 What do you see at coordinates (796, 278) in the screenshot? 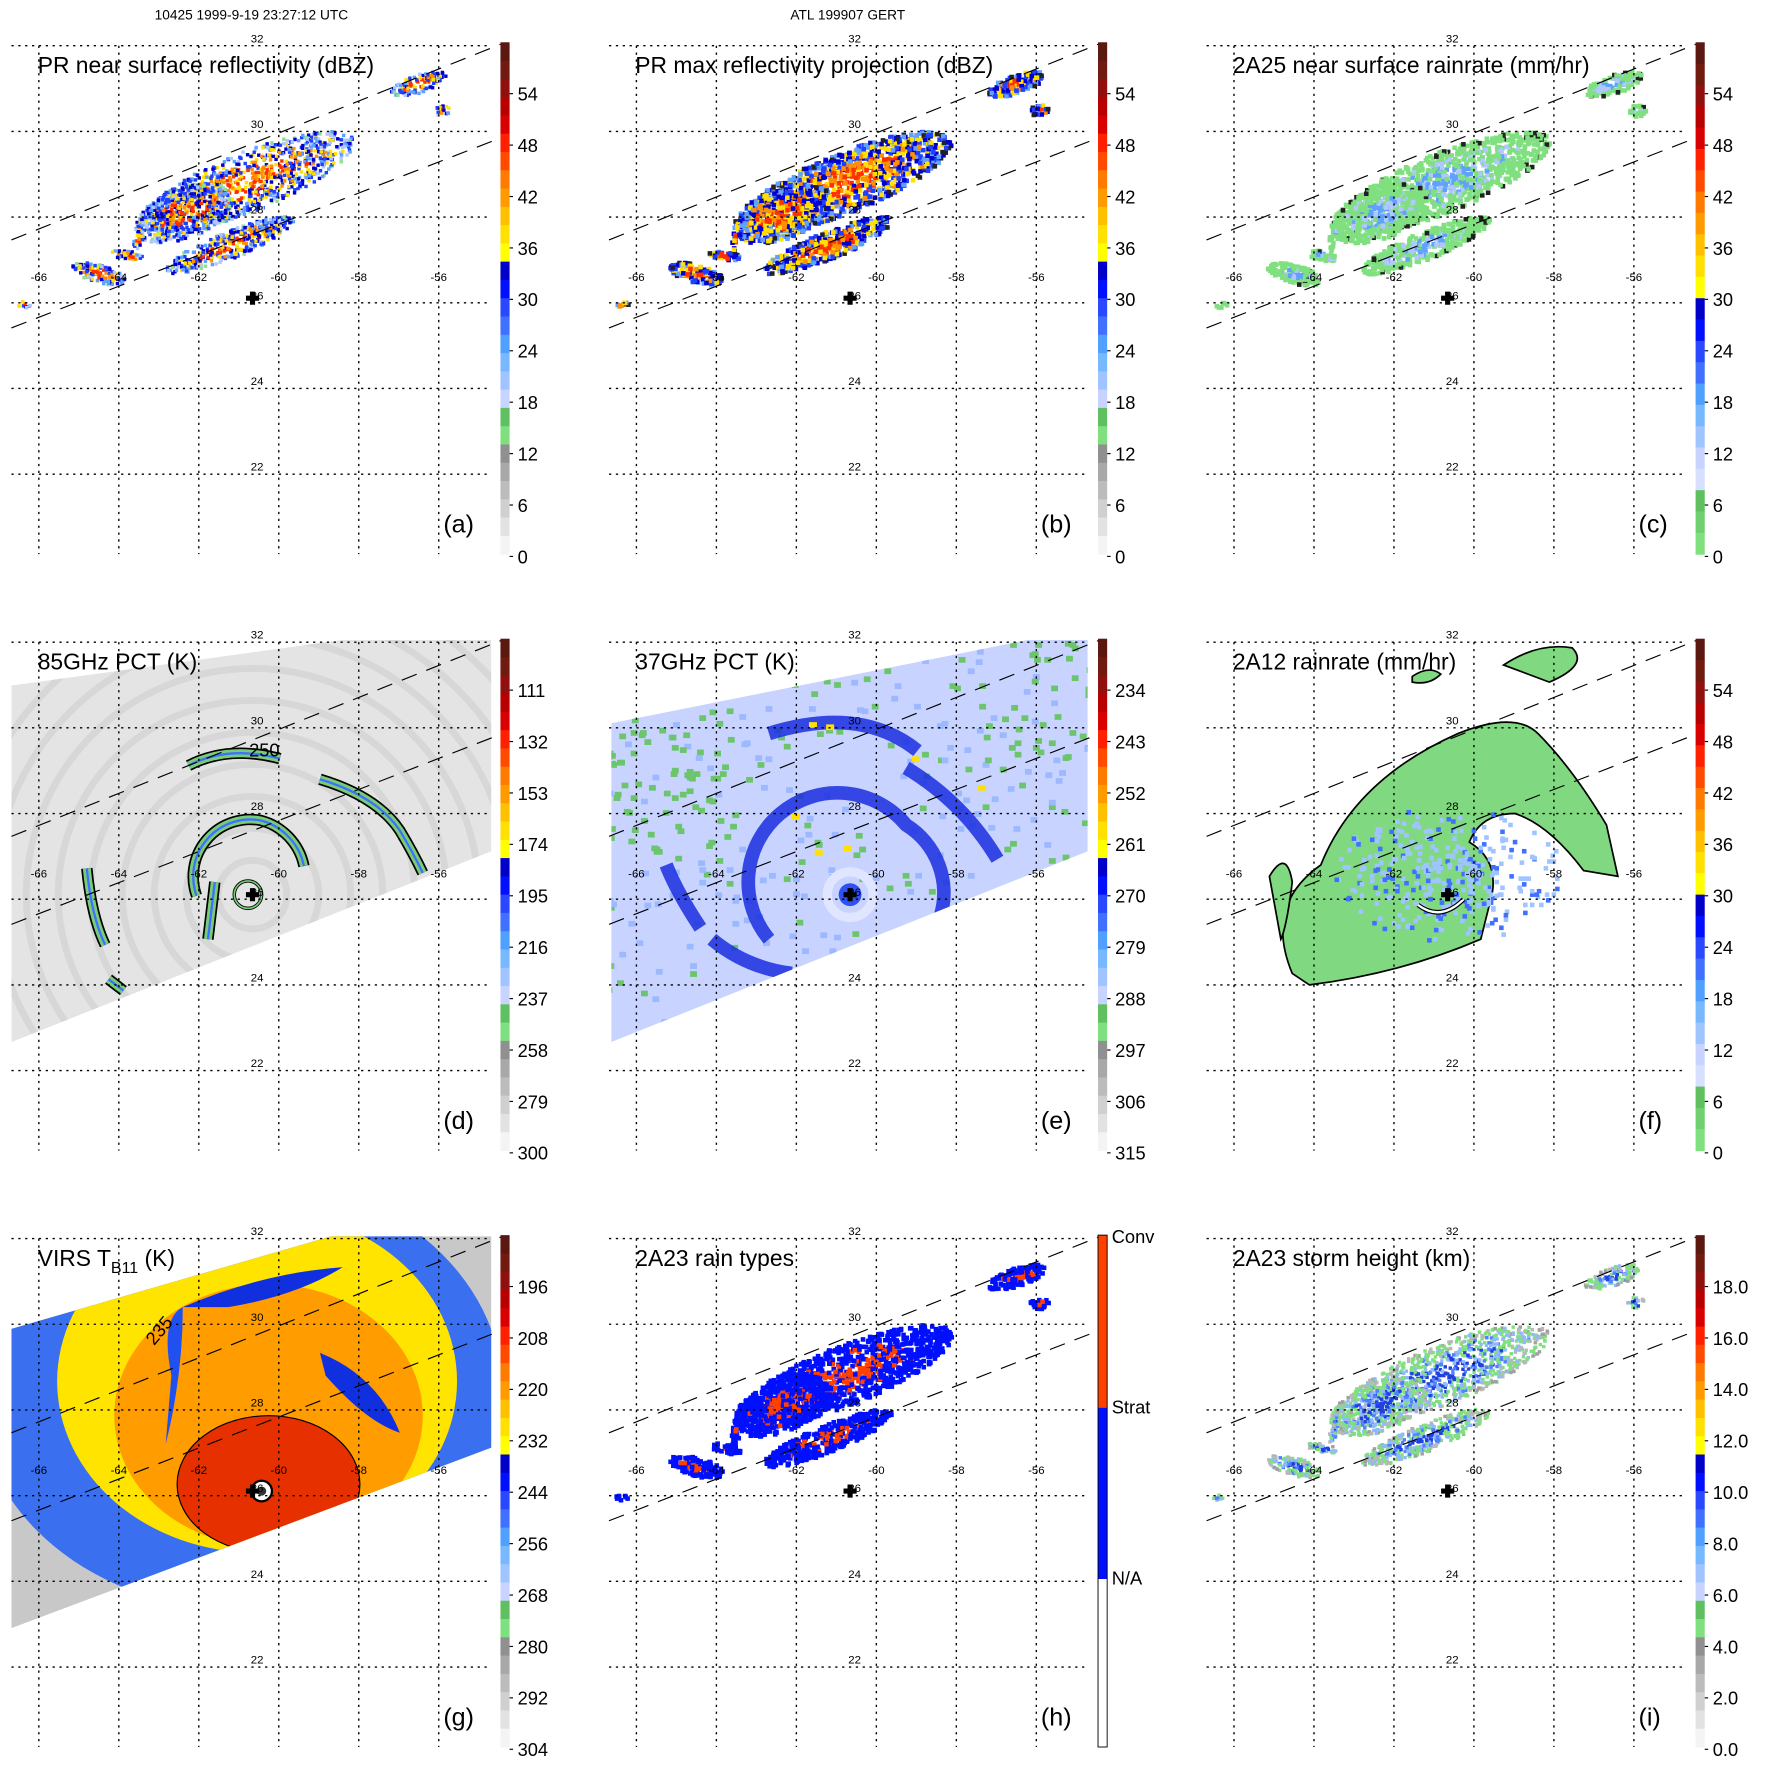
I see `lon-label: -62` at bounding box center [796, 278].